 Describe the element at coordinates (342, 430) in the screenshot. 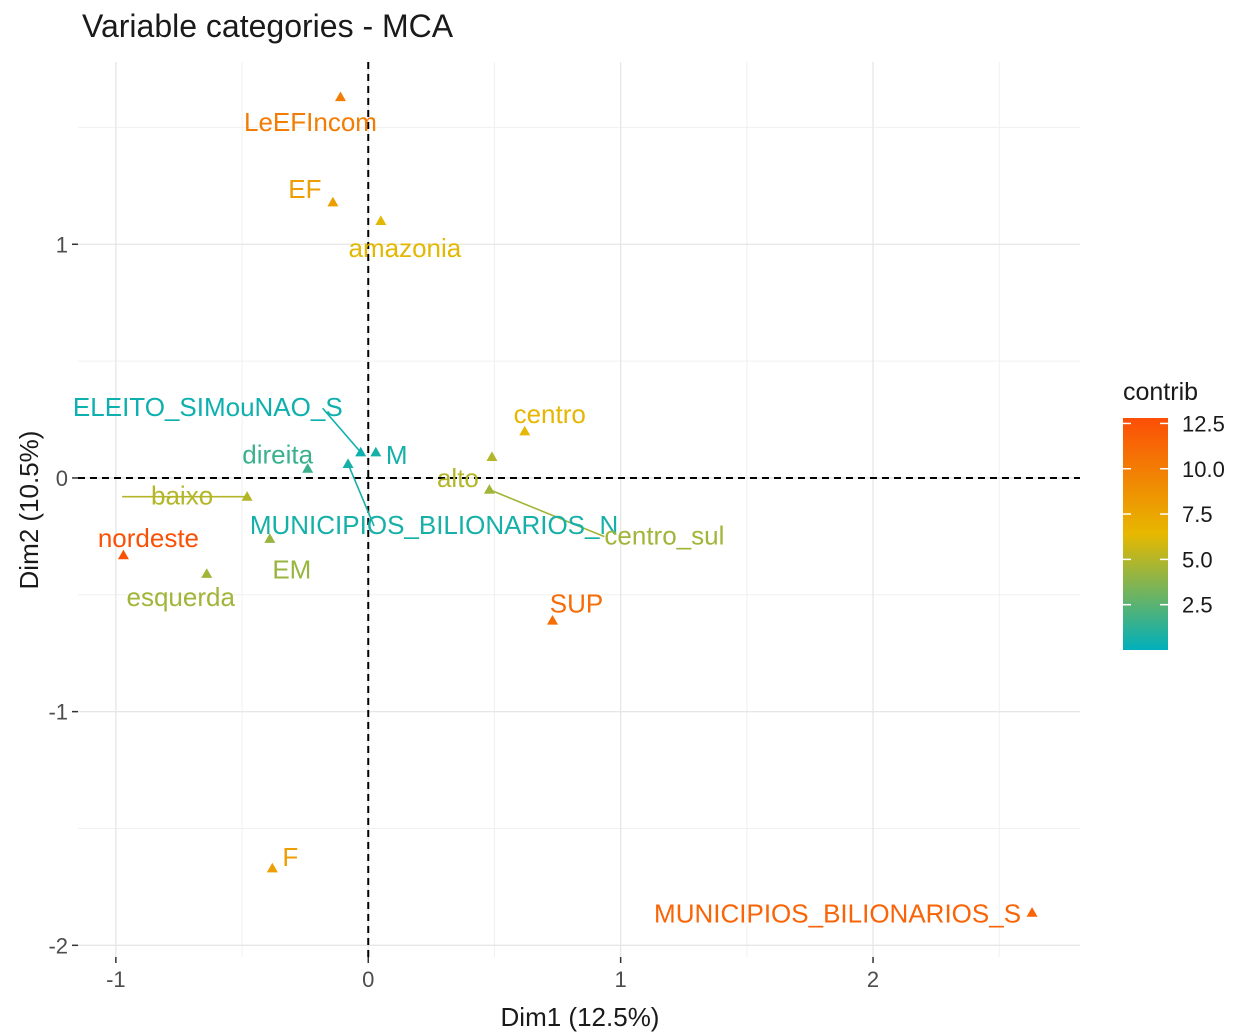

I see `leader-line-eleito-simounao-s` at that location.